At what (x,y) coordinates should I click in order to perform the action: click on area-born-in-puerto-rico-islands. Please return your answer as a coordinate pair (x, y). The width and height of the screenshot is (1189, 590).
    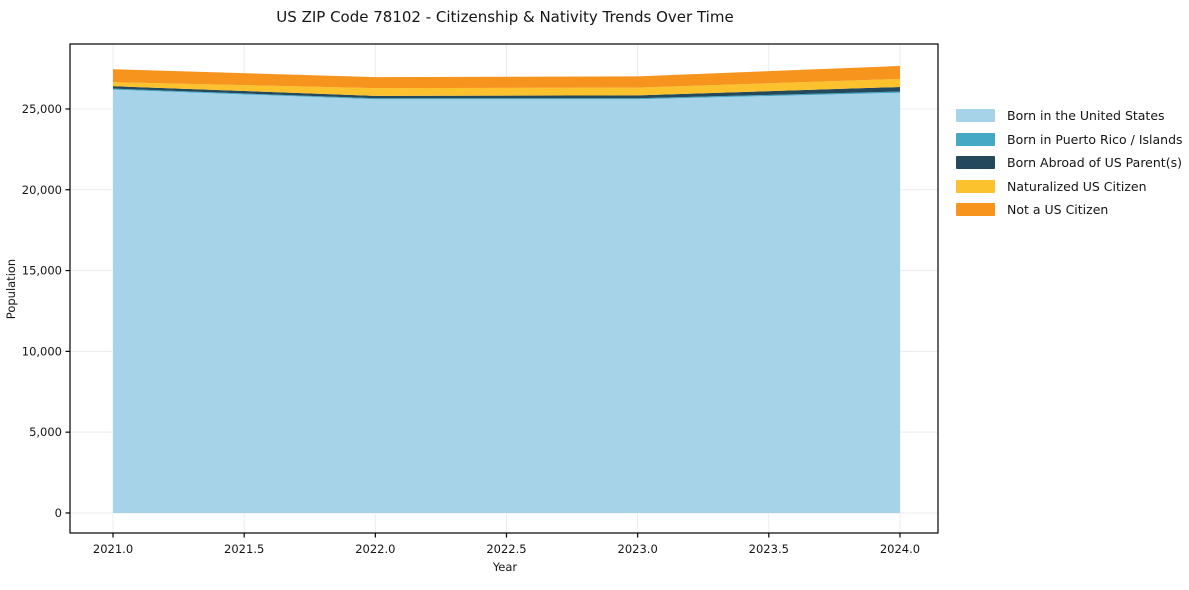
    Looking at the image, I should click on (506, 94).